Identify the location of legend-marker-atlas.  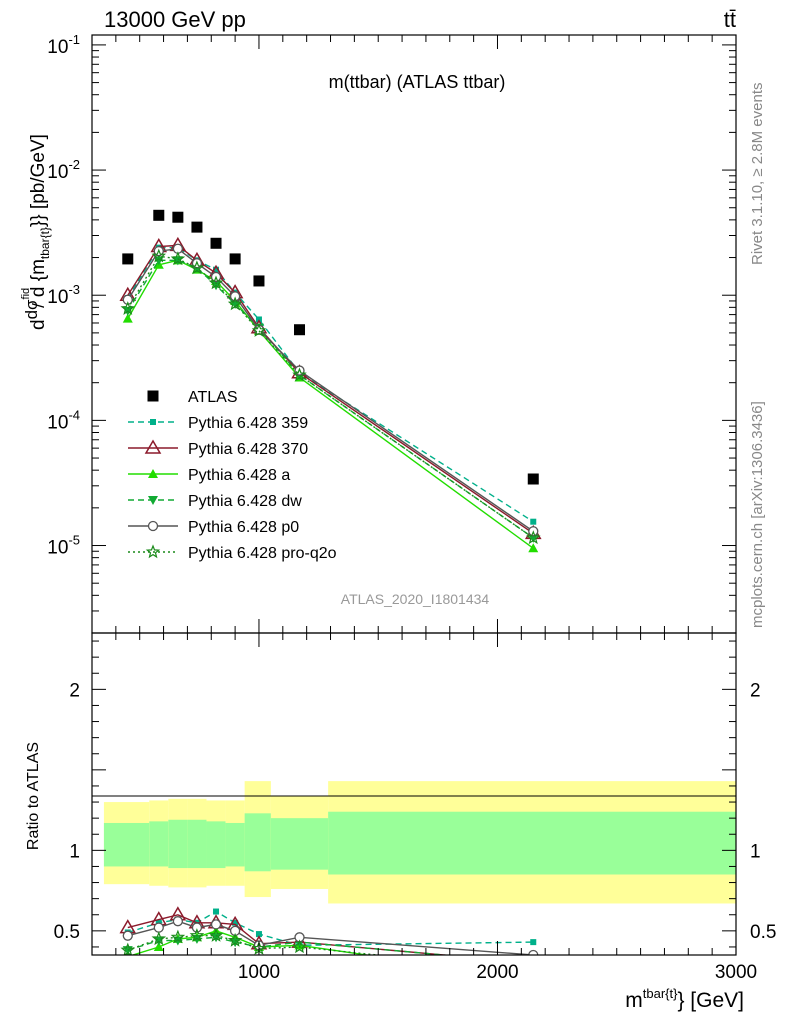
(153, 396).